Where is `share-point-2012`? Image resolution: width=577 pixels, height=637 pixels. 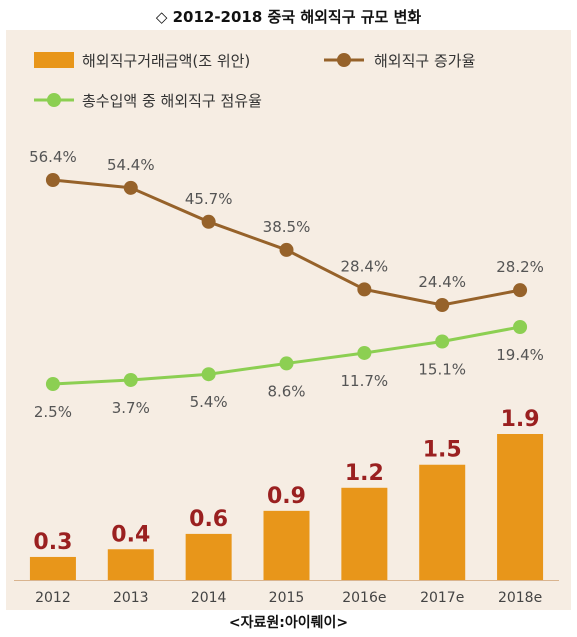
share-point-2012 is located at coordinates (52, 384).